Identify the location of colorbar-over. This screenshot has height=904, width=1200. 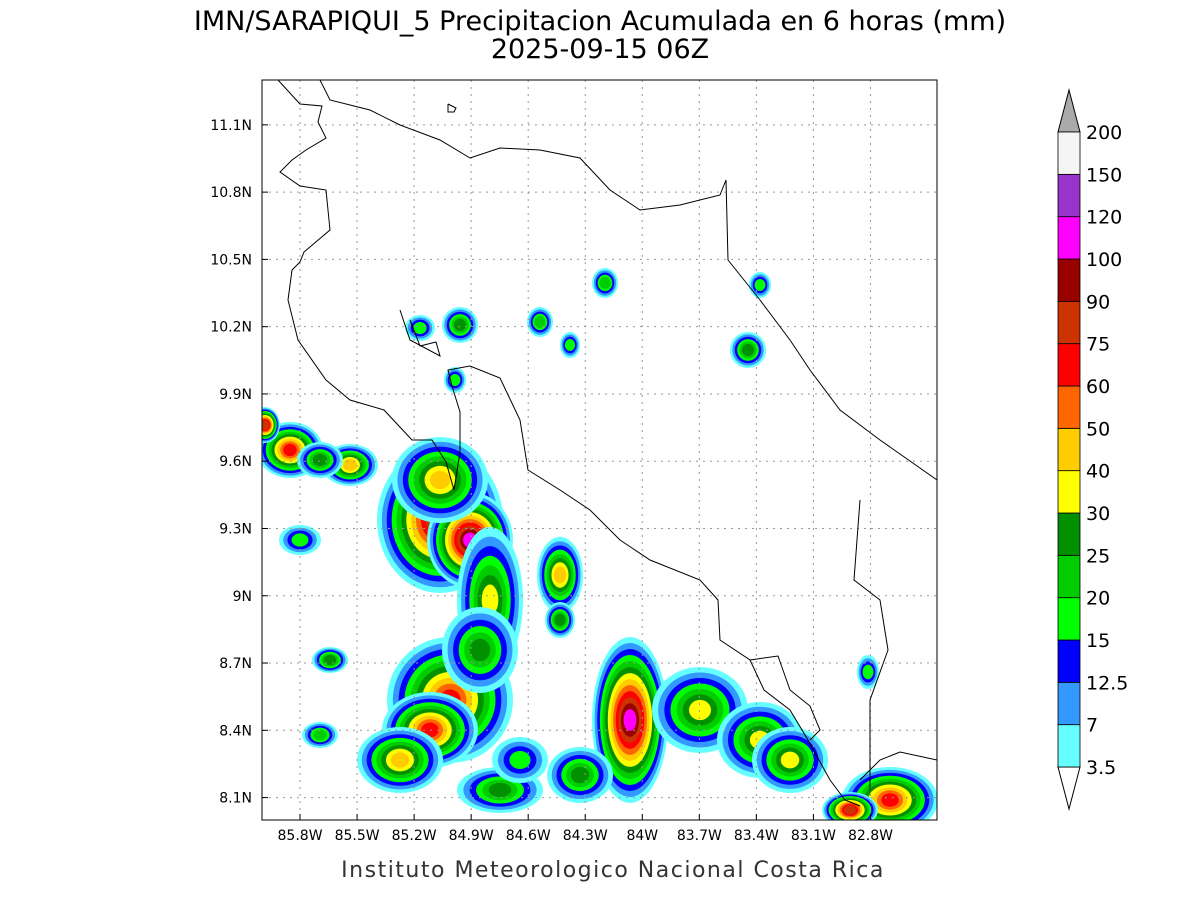
(1069, 110).